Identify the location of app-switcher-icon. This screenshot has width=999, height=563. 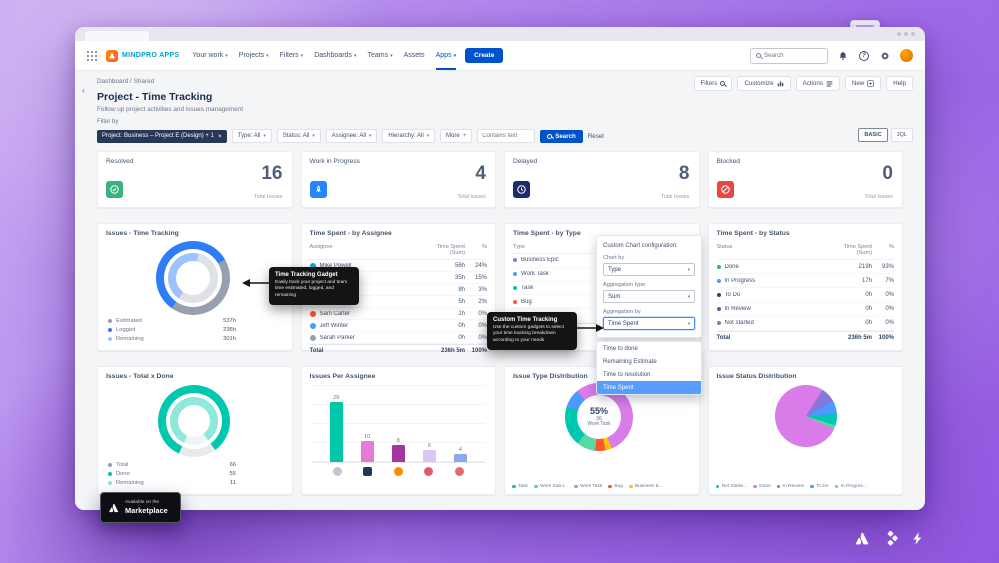
(92, 55).